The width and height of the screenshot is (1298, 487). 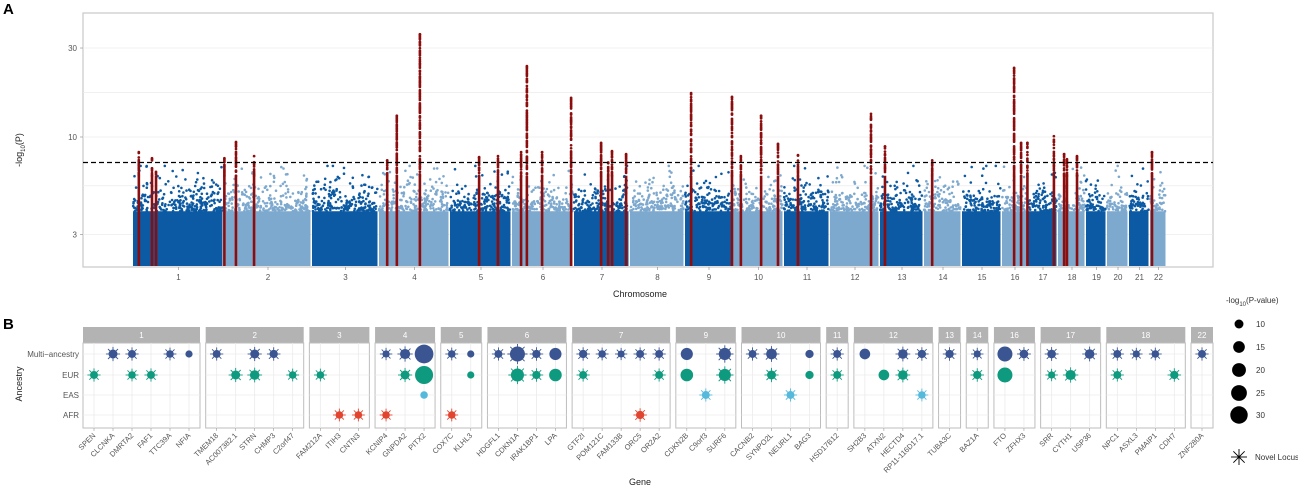 What do you see at coordinates (170, 354) in the screenshot?
I see `point-TTC39A-Multi−ancestry` at bounding box center [170, 354].